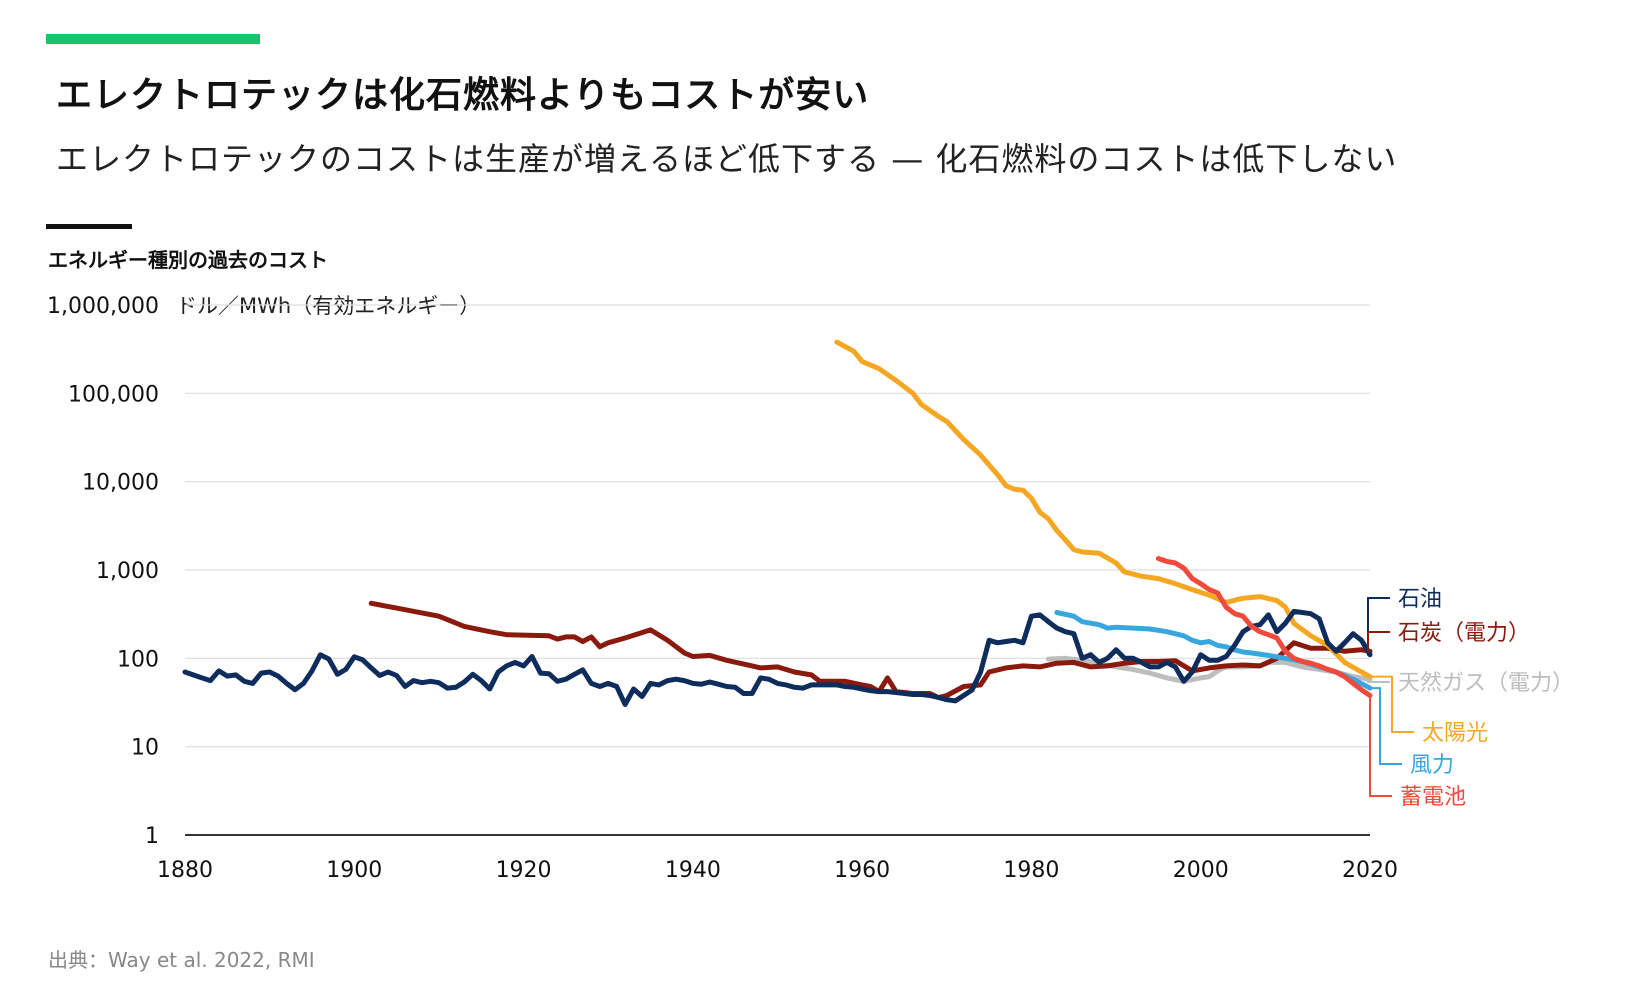  What do you see at coordinates (524, 870) in the screenshot?
I see `x-tick-label: 1920` at bounding box center [524, 870].